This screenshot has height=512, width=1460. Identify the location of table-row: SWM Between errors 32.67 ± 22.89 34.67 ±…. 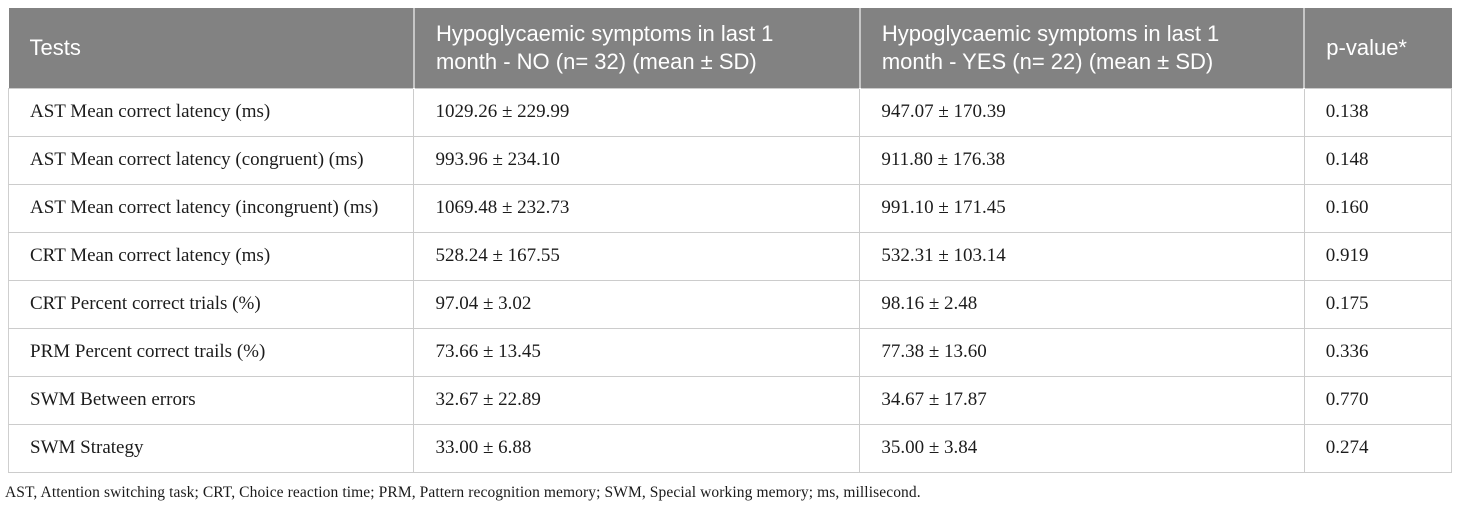
(730, 400).